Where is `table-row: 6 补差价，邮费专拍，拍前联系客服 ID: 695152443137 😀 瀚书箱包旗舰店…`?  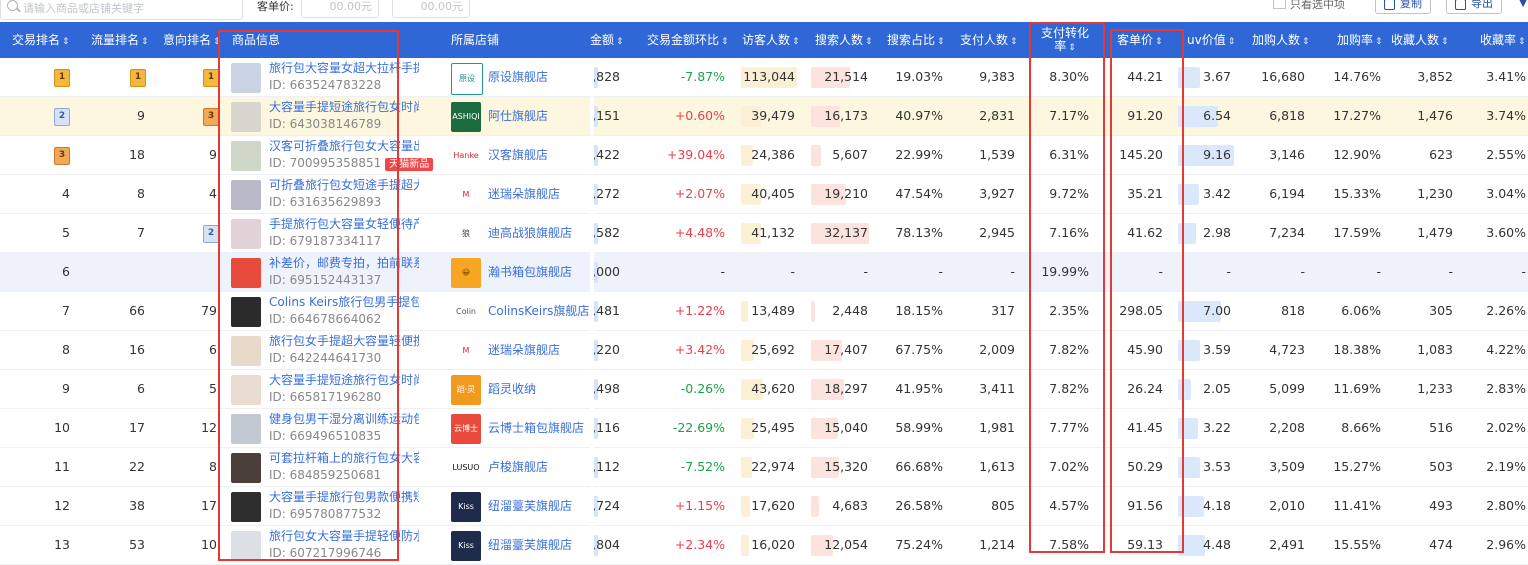 table-row: 6 补差价，邮费专拍，拍前联系客服 ID: 695152443137 😀 瀚书箱包旗舰店… is located at coordinates (764, 272).